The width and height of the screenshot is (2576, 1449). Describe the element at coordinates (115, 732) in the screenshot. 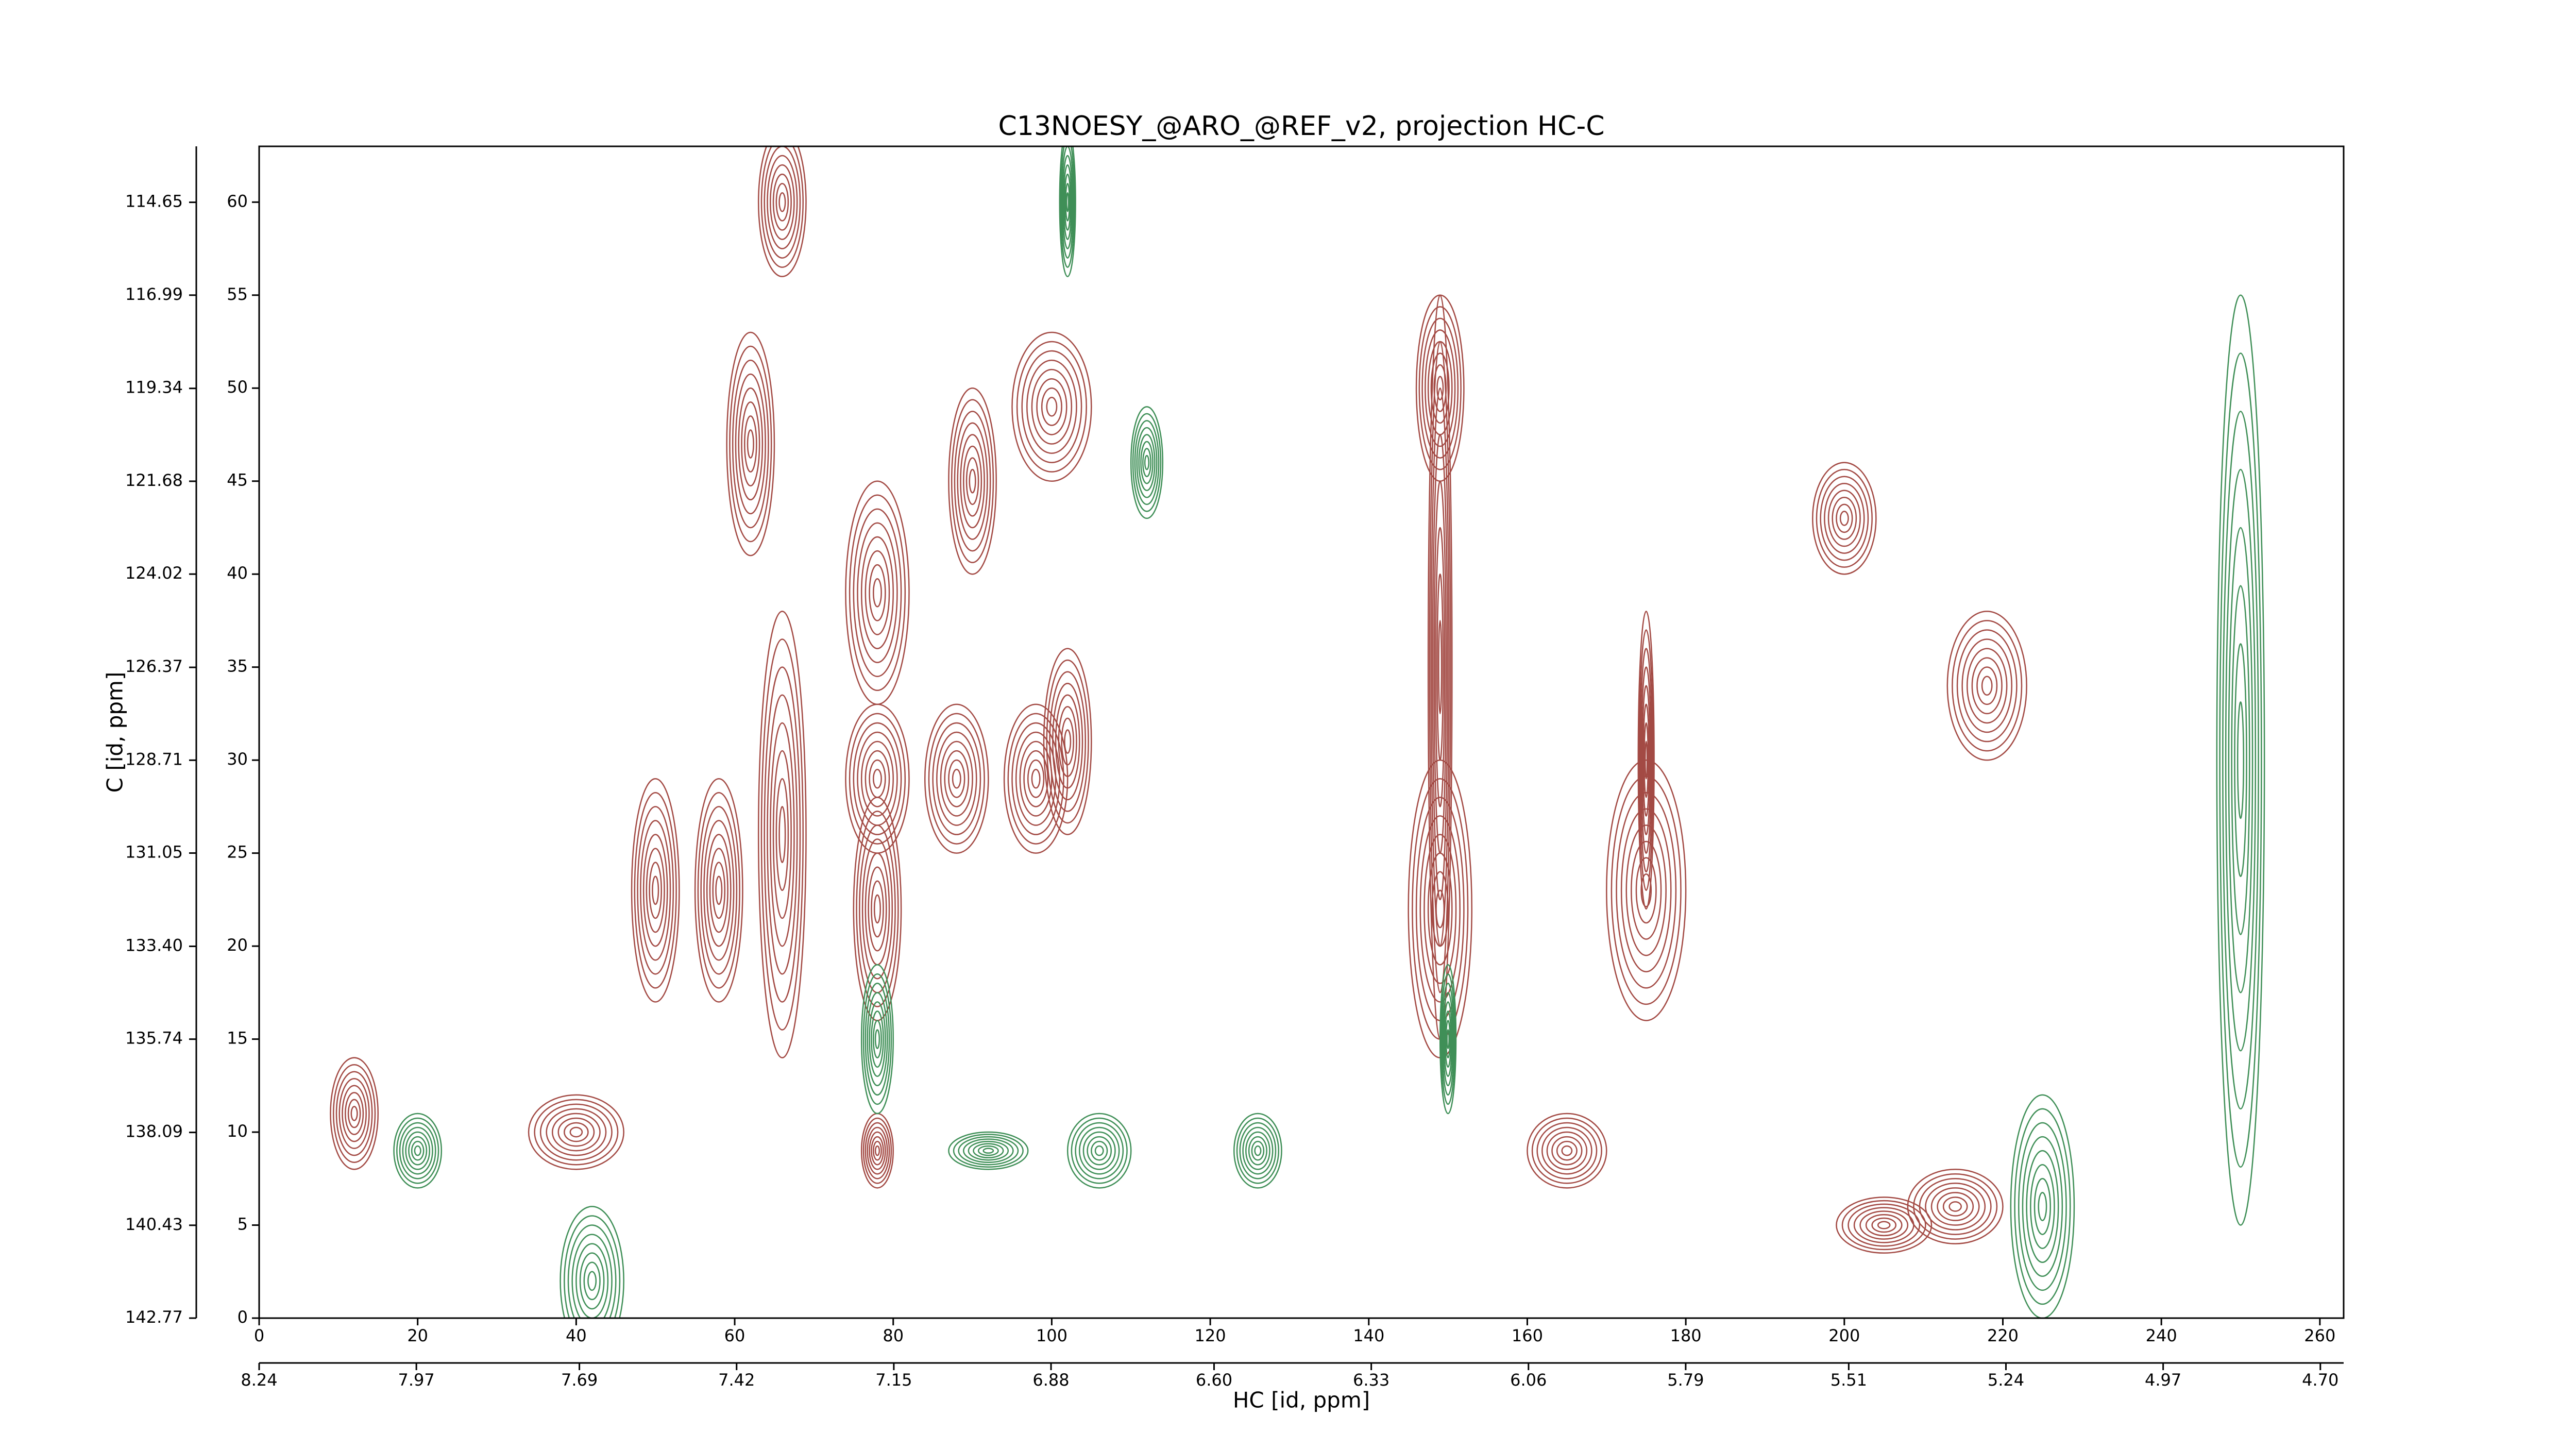

I see `y-axis-label: C [id, ppm]` at that location.